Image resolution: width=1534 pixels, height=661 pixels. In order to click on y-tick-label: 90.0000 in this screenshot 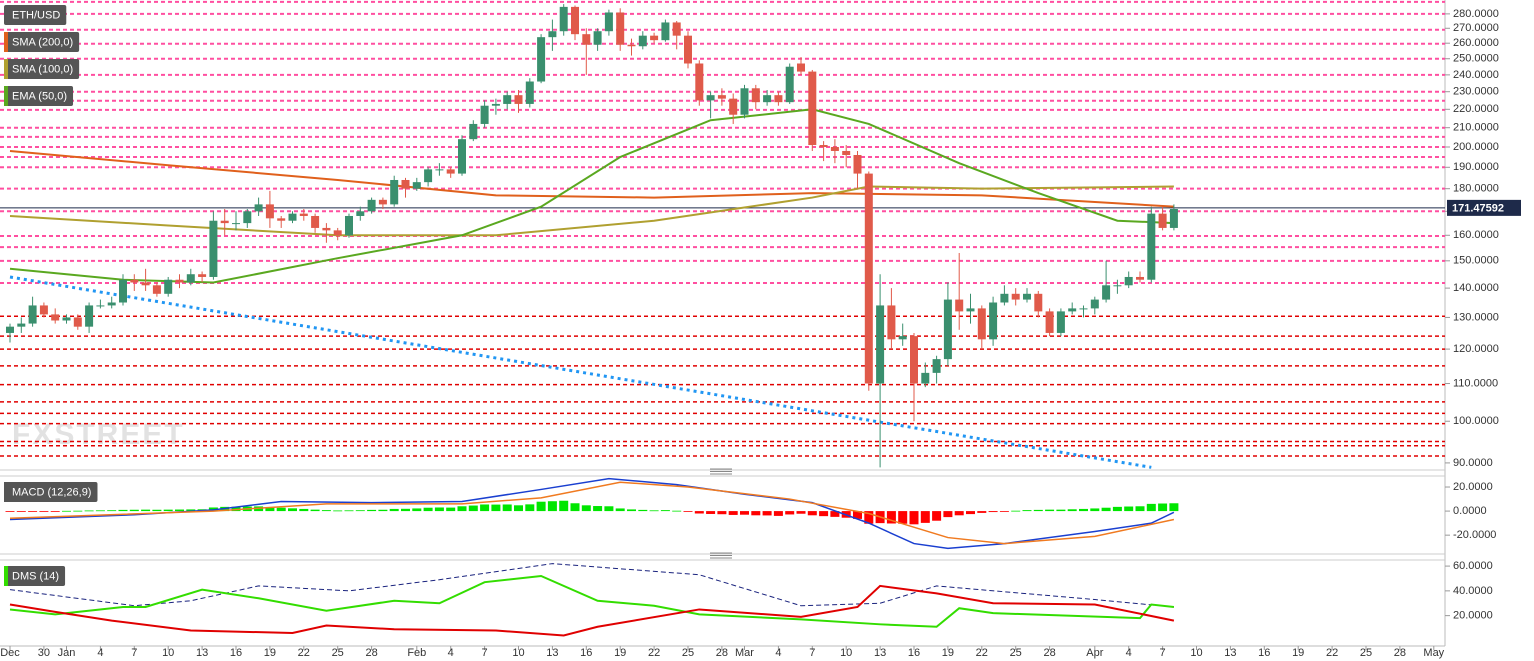, I will do `click(1473, 463)`.